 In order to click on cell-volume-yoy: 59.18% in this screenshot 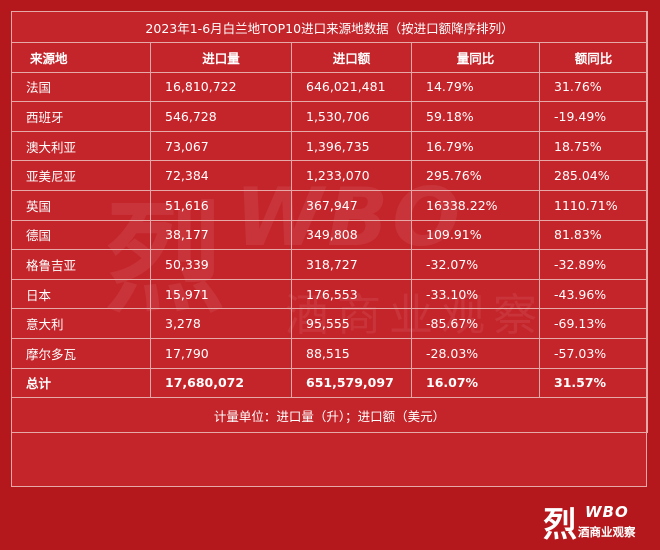, I will do `click(475, 116)`.